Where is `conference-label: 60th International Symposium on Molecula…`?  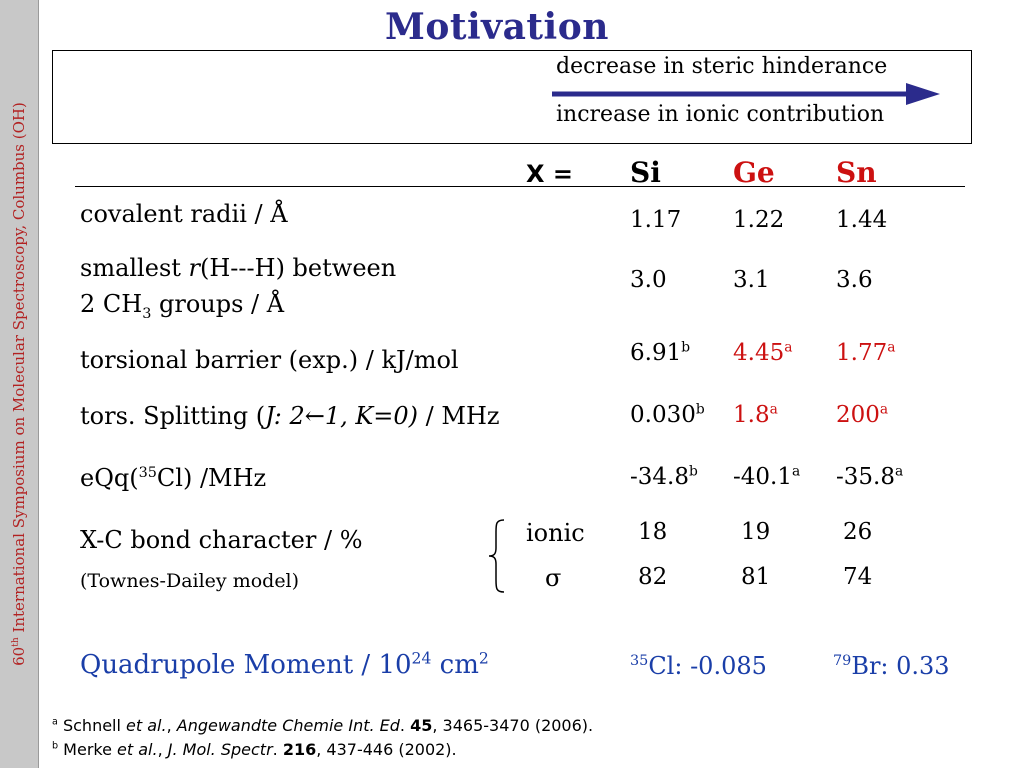 conference-label: 60th International Symposium on Molecula… is located at coordinates (19, 384).